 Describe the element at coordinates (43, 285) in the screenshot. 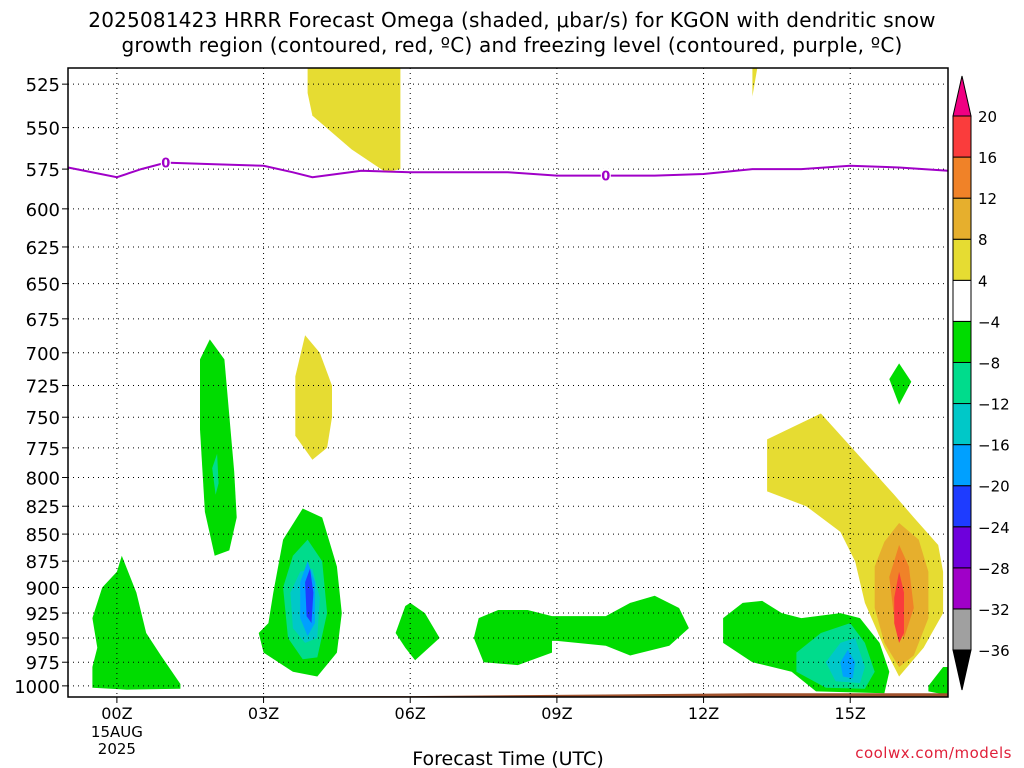

I see `y-tick-label-650: 650` at that location.